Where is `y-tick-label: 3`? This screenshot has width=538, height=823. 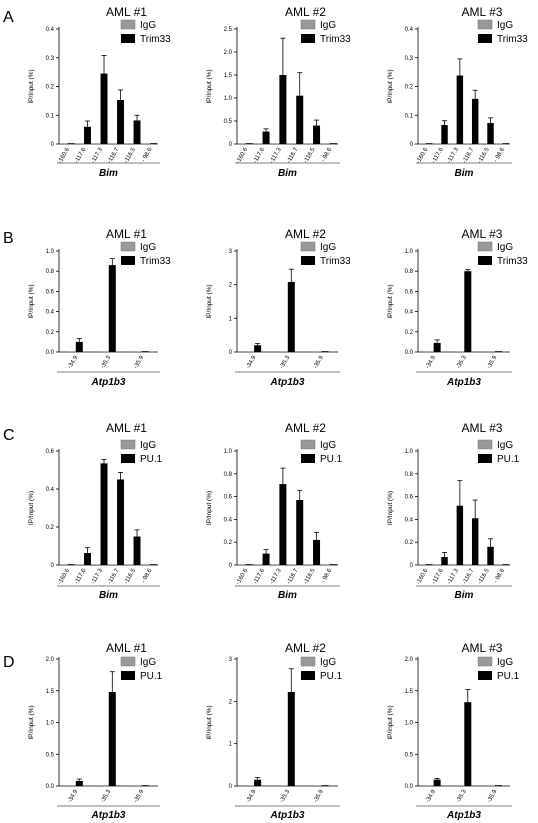
y-tick-label: 3 is located at coordinates (231, 660).